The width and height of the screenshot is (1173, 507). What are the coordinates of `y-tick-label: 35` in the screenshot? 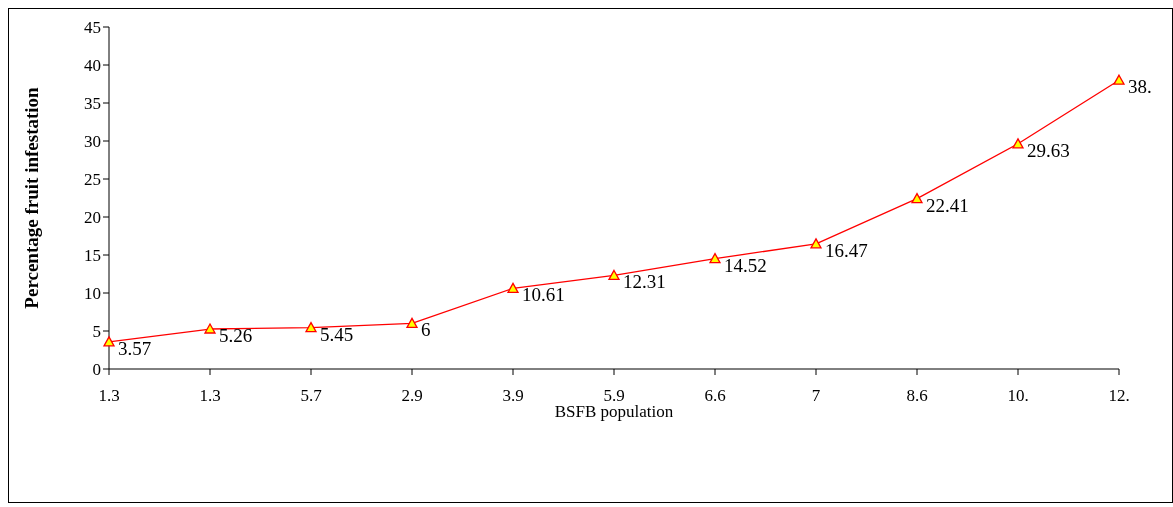 It's located at (92, 104).